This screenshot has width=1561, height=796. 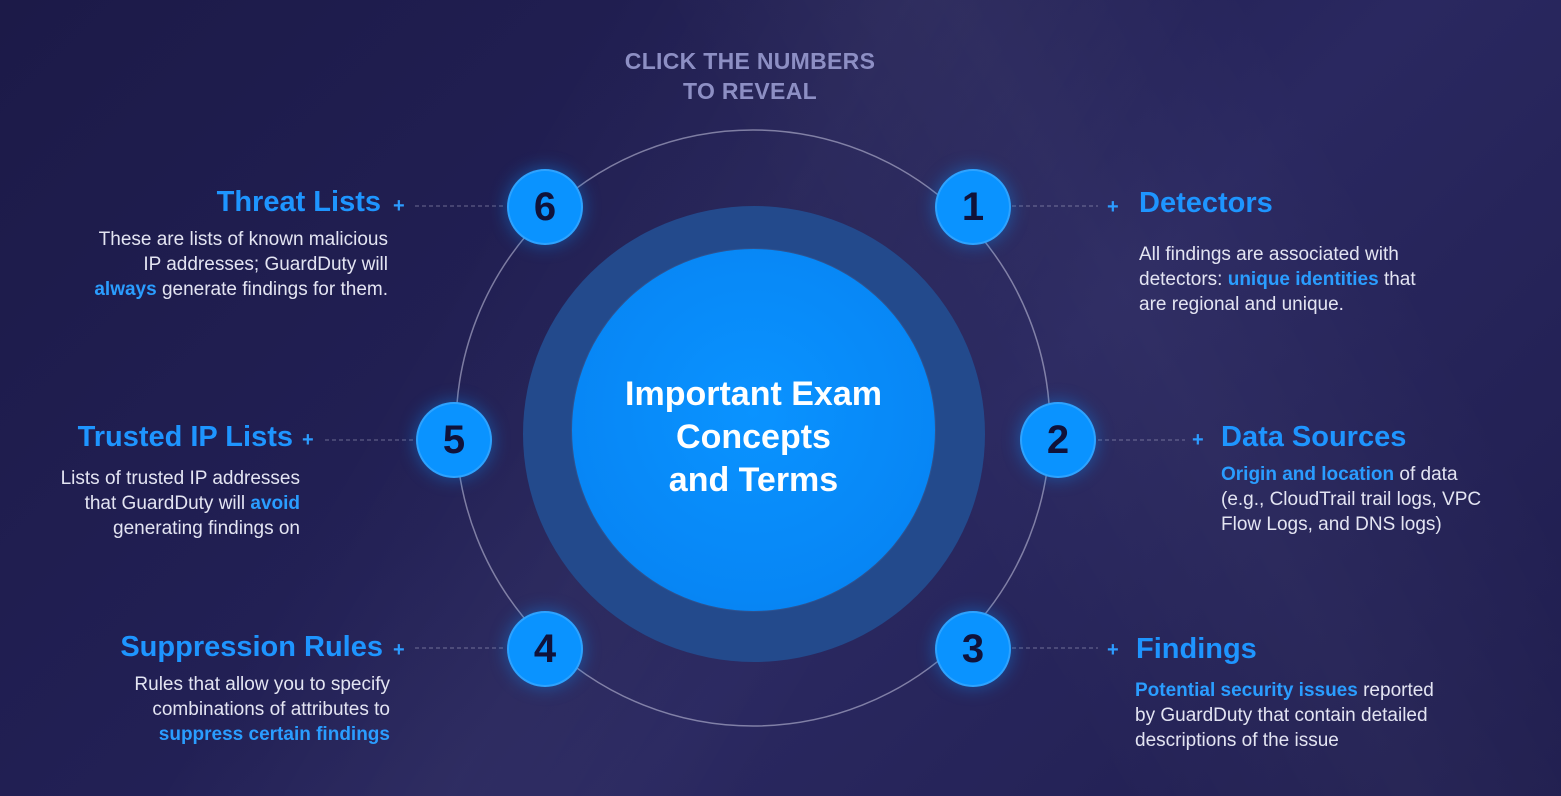 What do you see at coordinates (1237, 740) in the screenshot?
I see `description-text: descriptions of the issue` at bounding box center [1237, 740].